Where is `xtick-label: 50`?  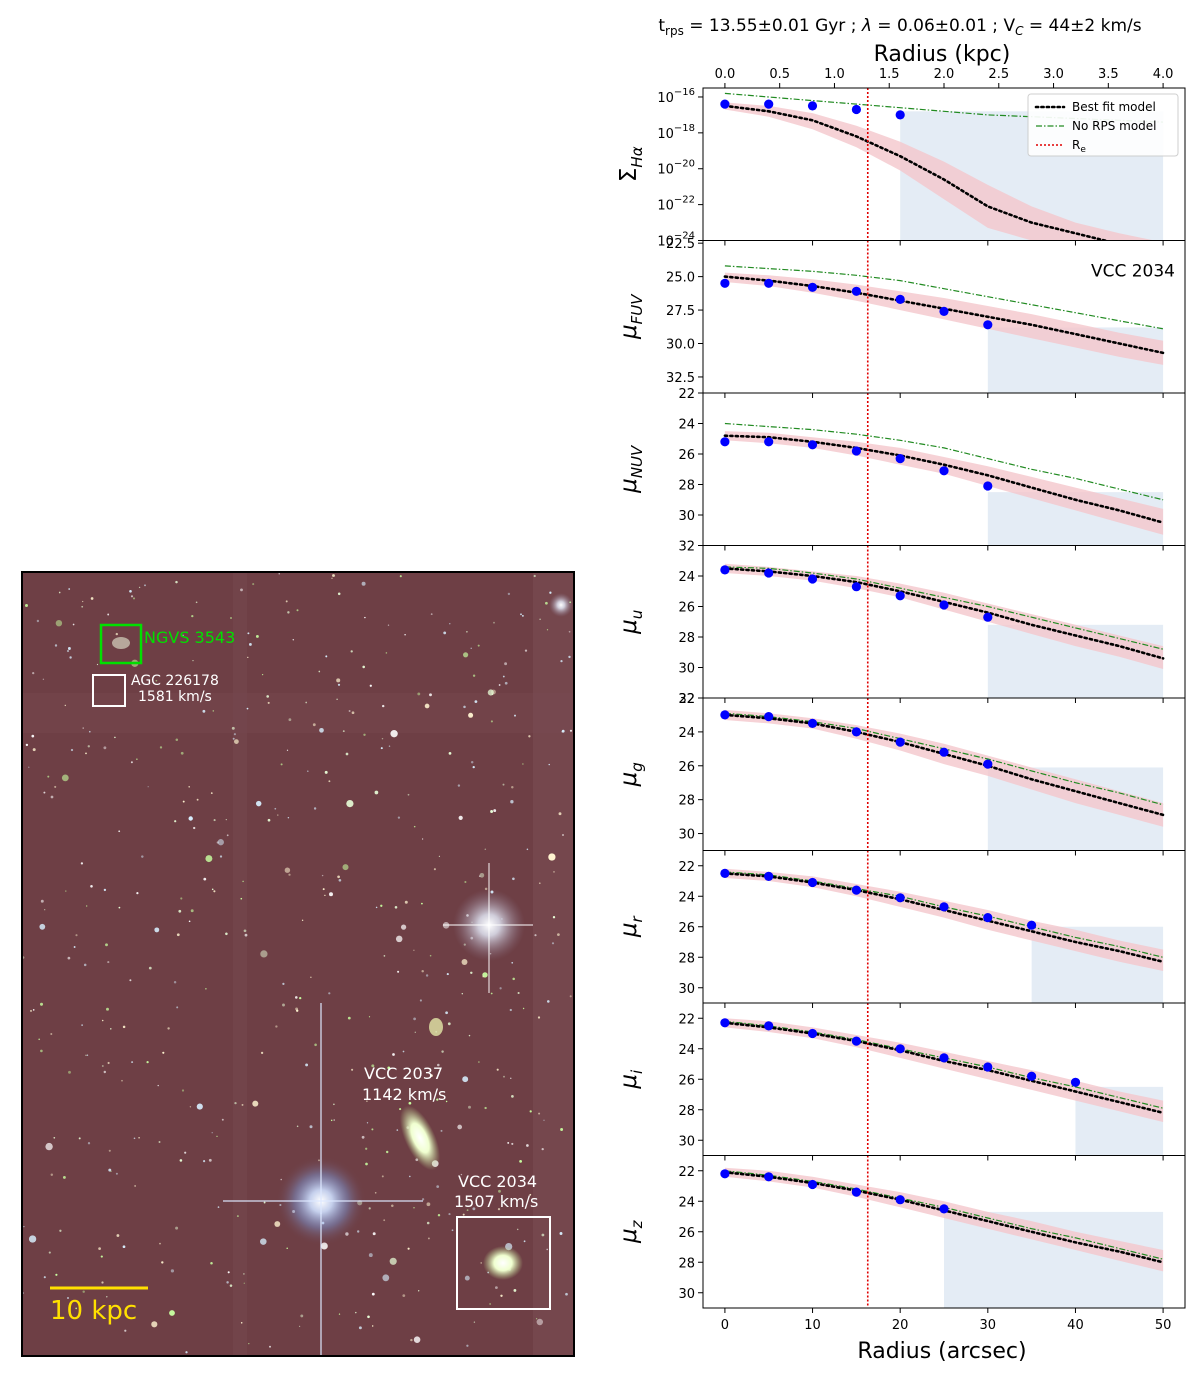 xtick-label: 50 is located at coordinates (1163, 1325).